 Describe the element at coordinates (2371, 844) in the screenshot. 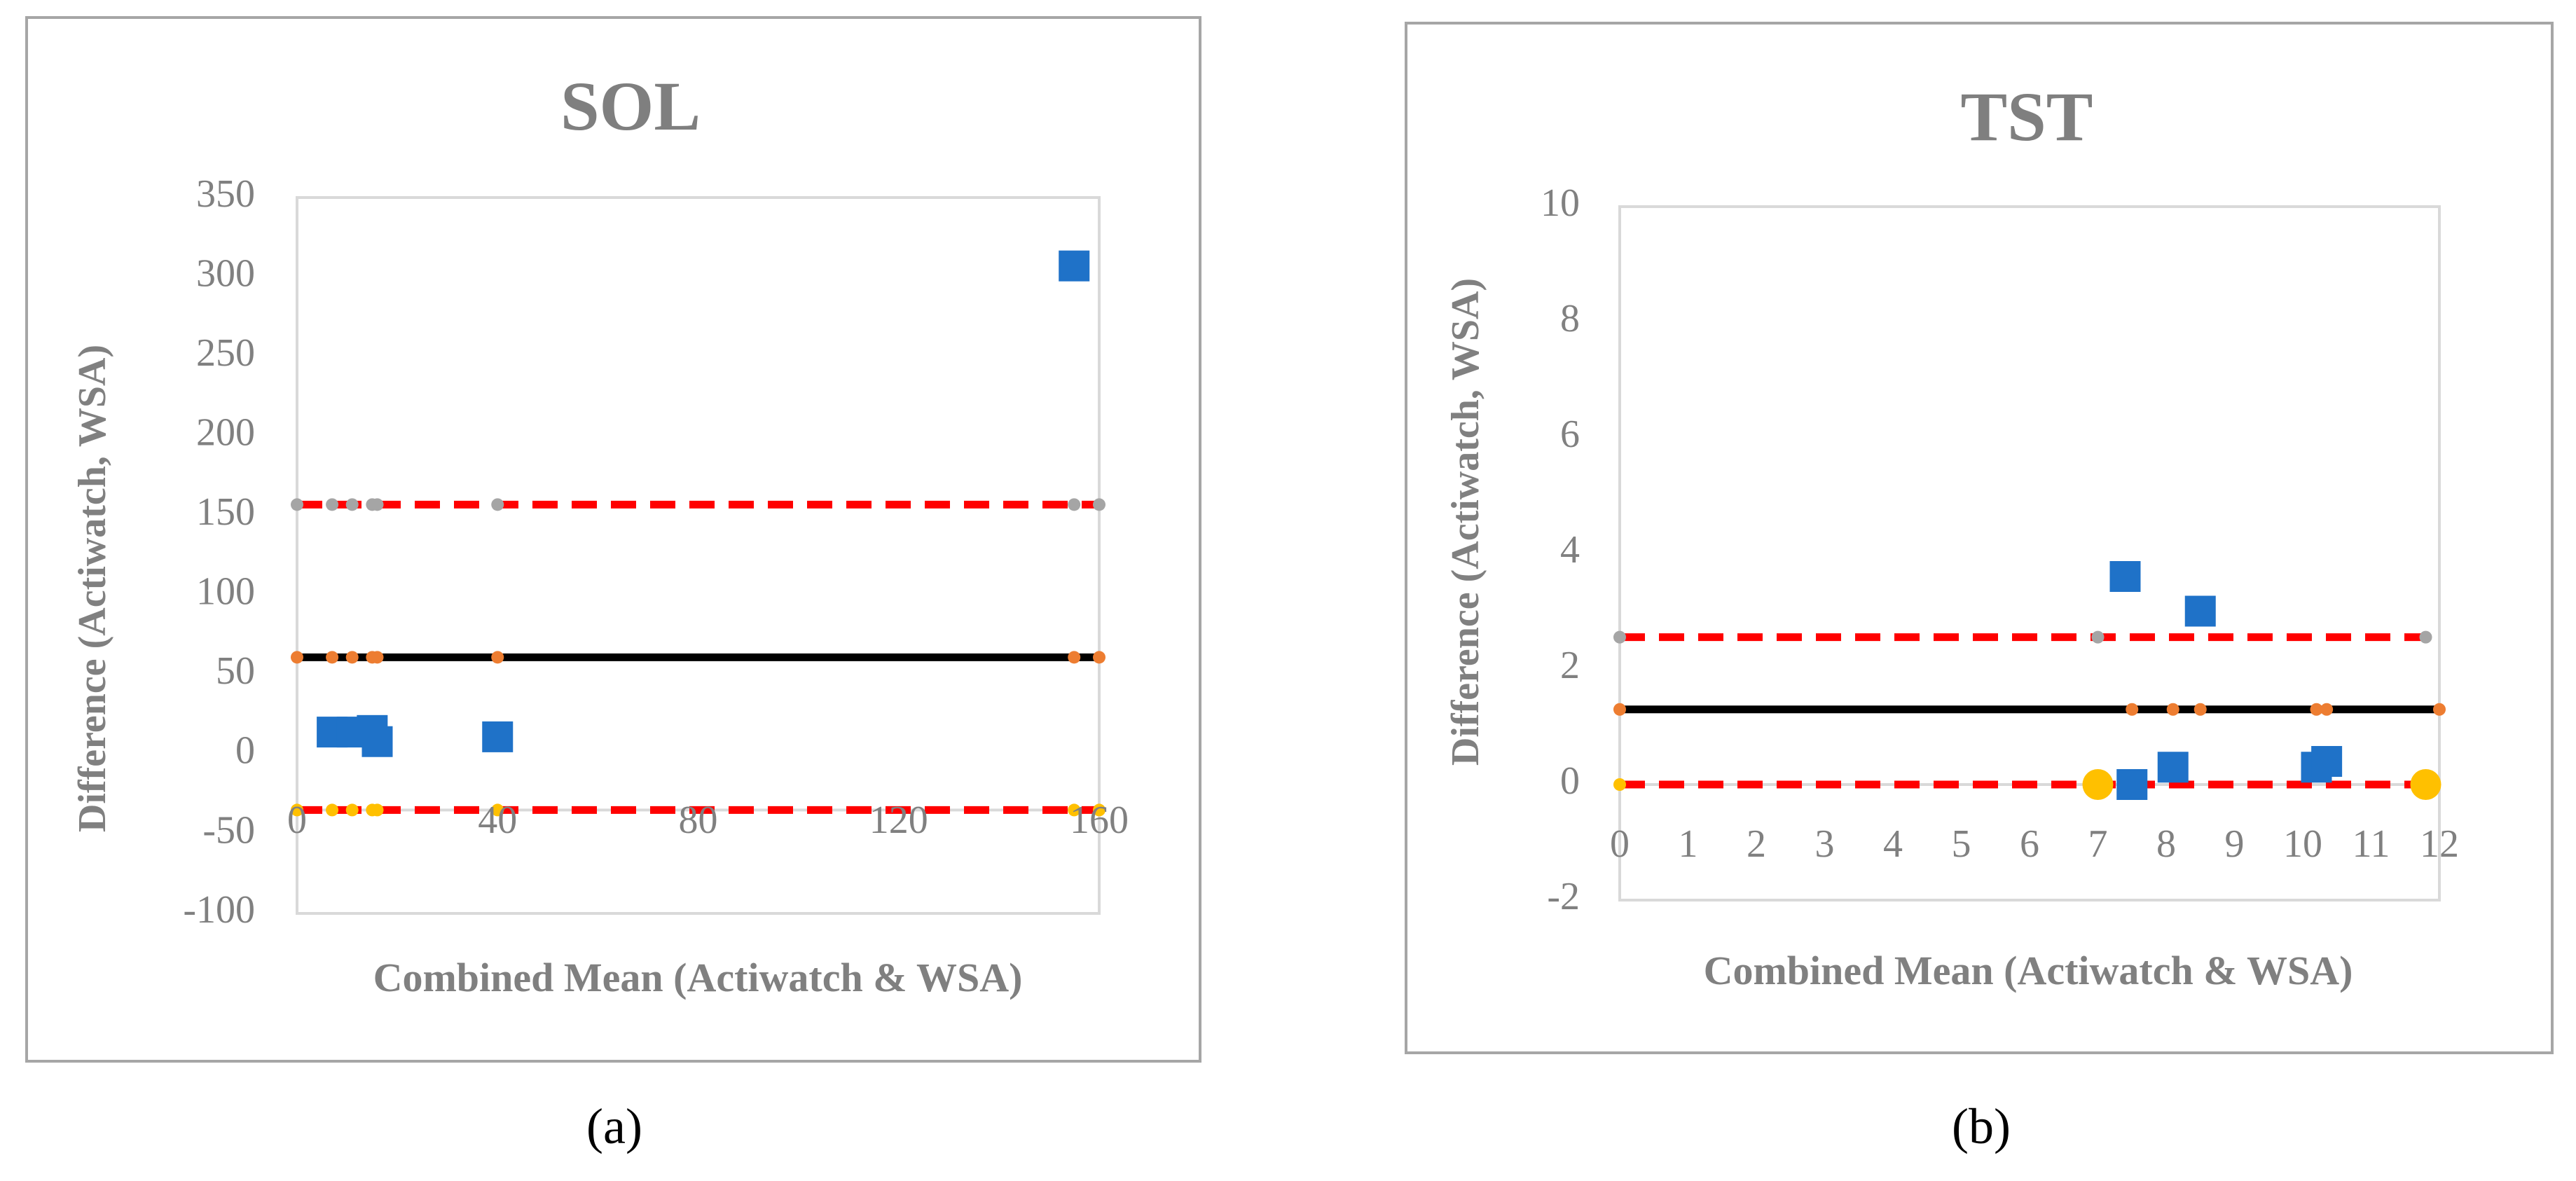

I see `x-tick-label: 11` at that location.